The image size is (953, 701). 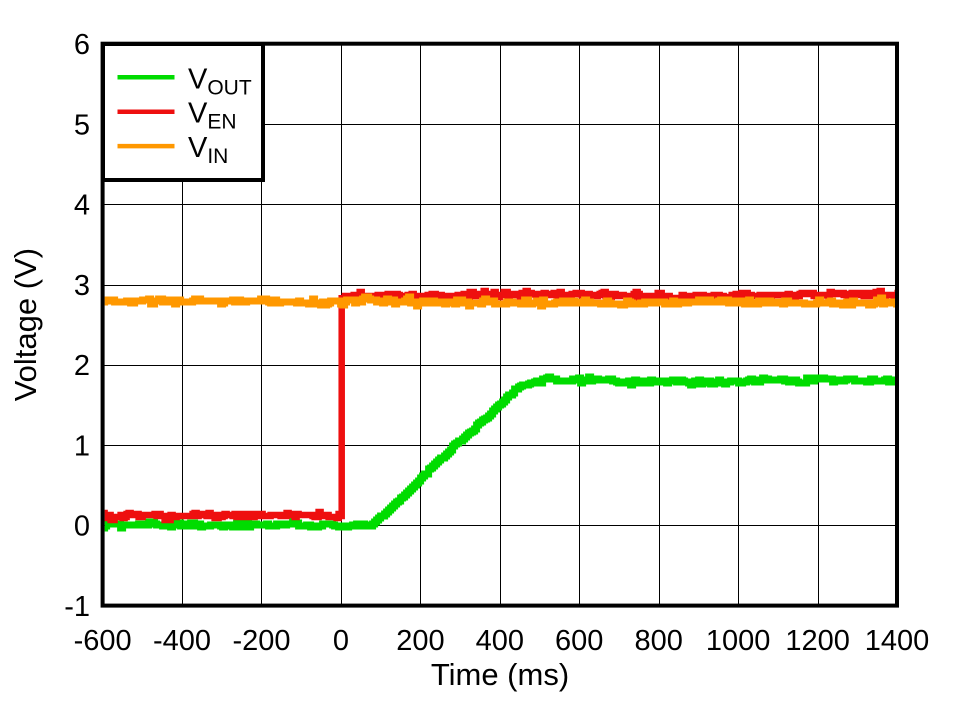 What do you see at coordinates (579, 641) in the screenshot?
I see `svg-text: 600` at bounding box center [579, 641].